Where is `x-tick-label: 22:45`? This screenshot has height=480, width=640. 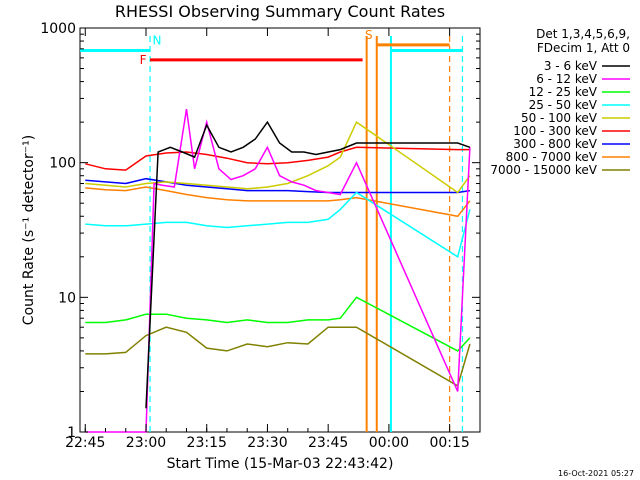 x-tick-label: 22:45 is located at coordinates (85, 443).